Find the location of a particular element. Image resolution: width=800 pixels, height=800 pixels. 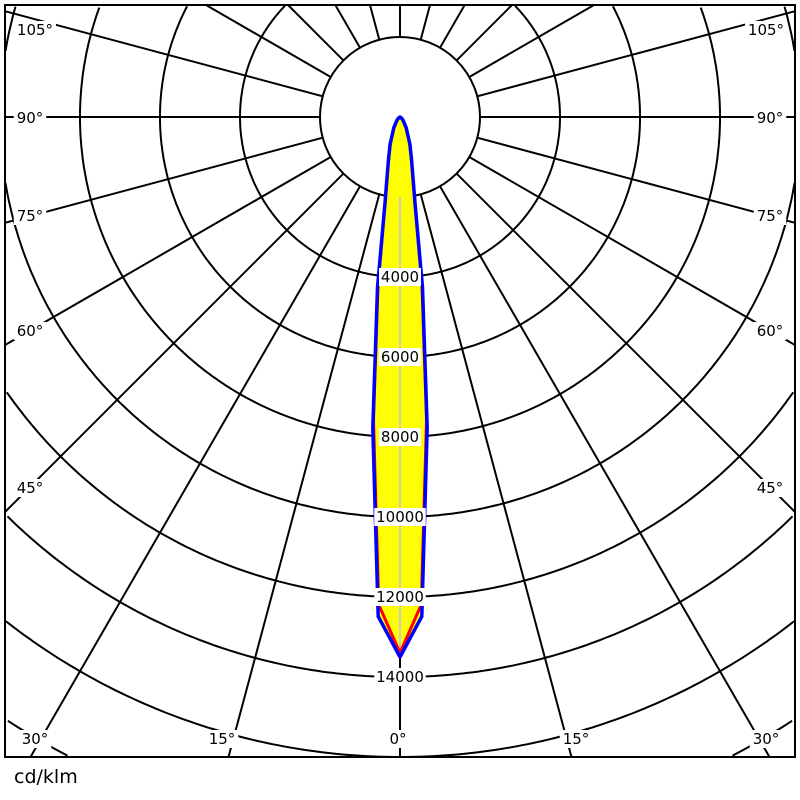

unit-label: cd/klm is located at coordinates (46, 777).